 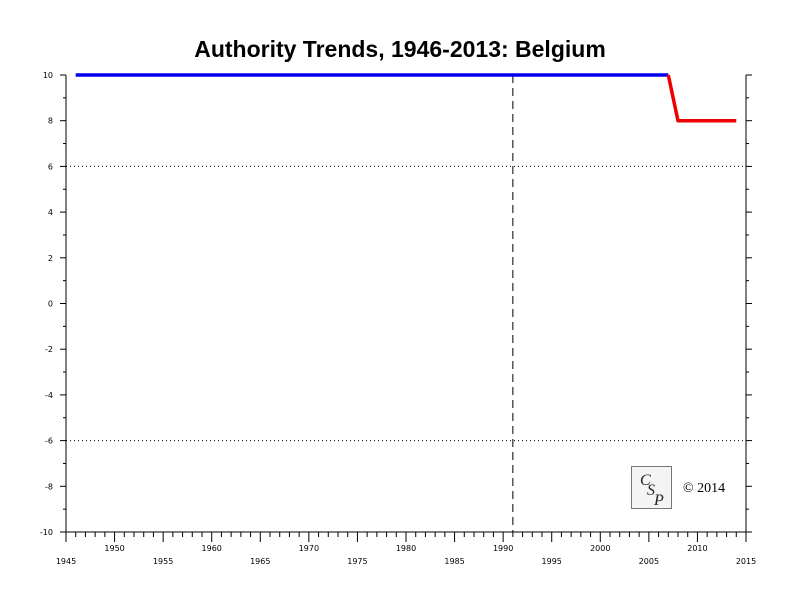 What do you see at coordinates (48, 75) in the screenshot?
I see `y-tick-label: 10` at bounding box center [48, 75].